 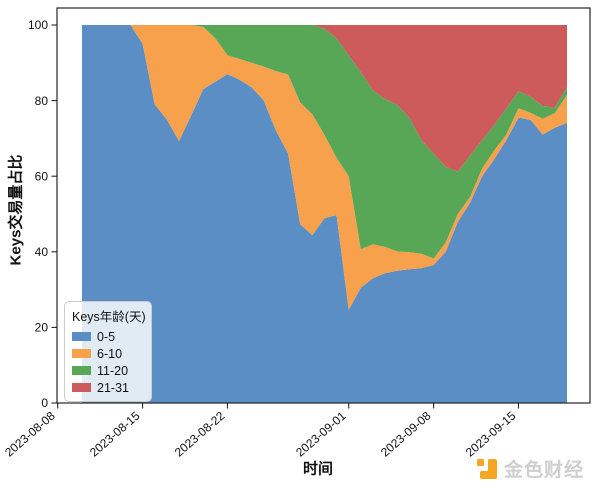 I want to click on legend-item: 6-10, so click(x=108, y=353).